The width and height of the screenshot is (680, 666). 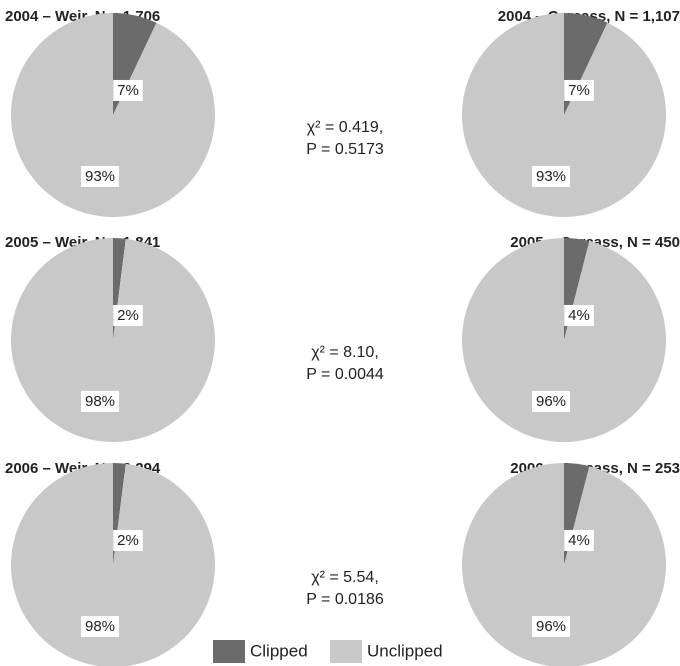 I want to click on legend-label: Clipped, so click(x=279, y=650).